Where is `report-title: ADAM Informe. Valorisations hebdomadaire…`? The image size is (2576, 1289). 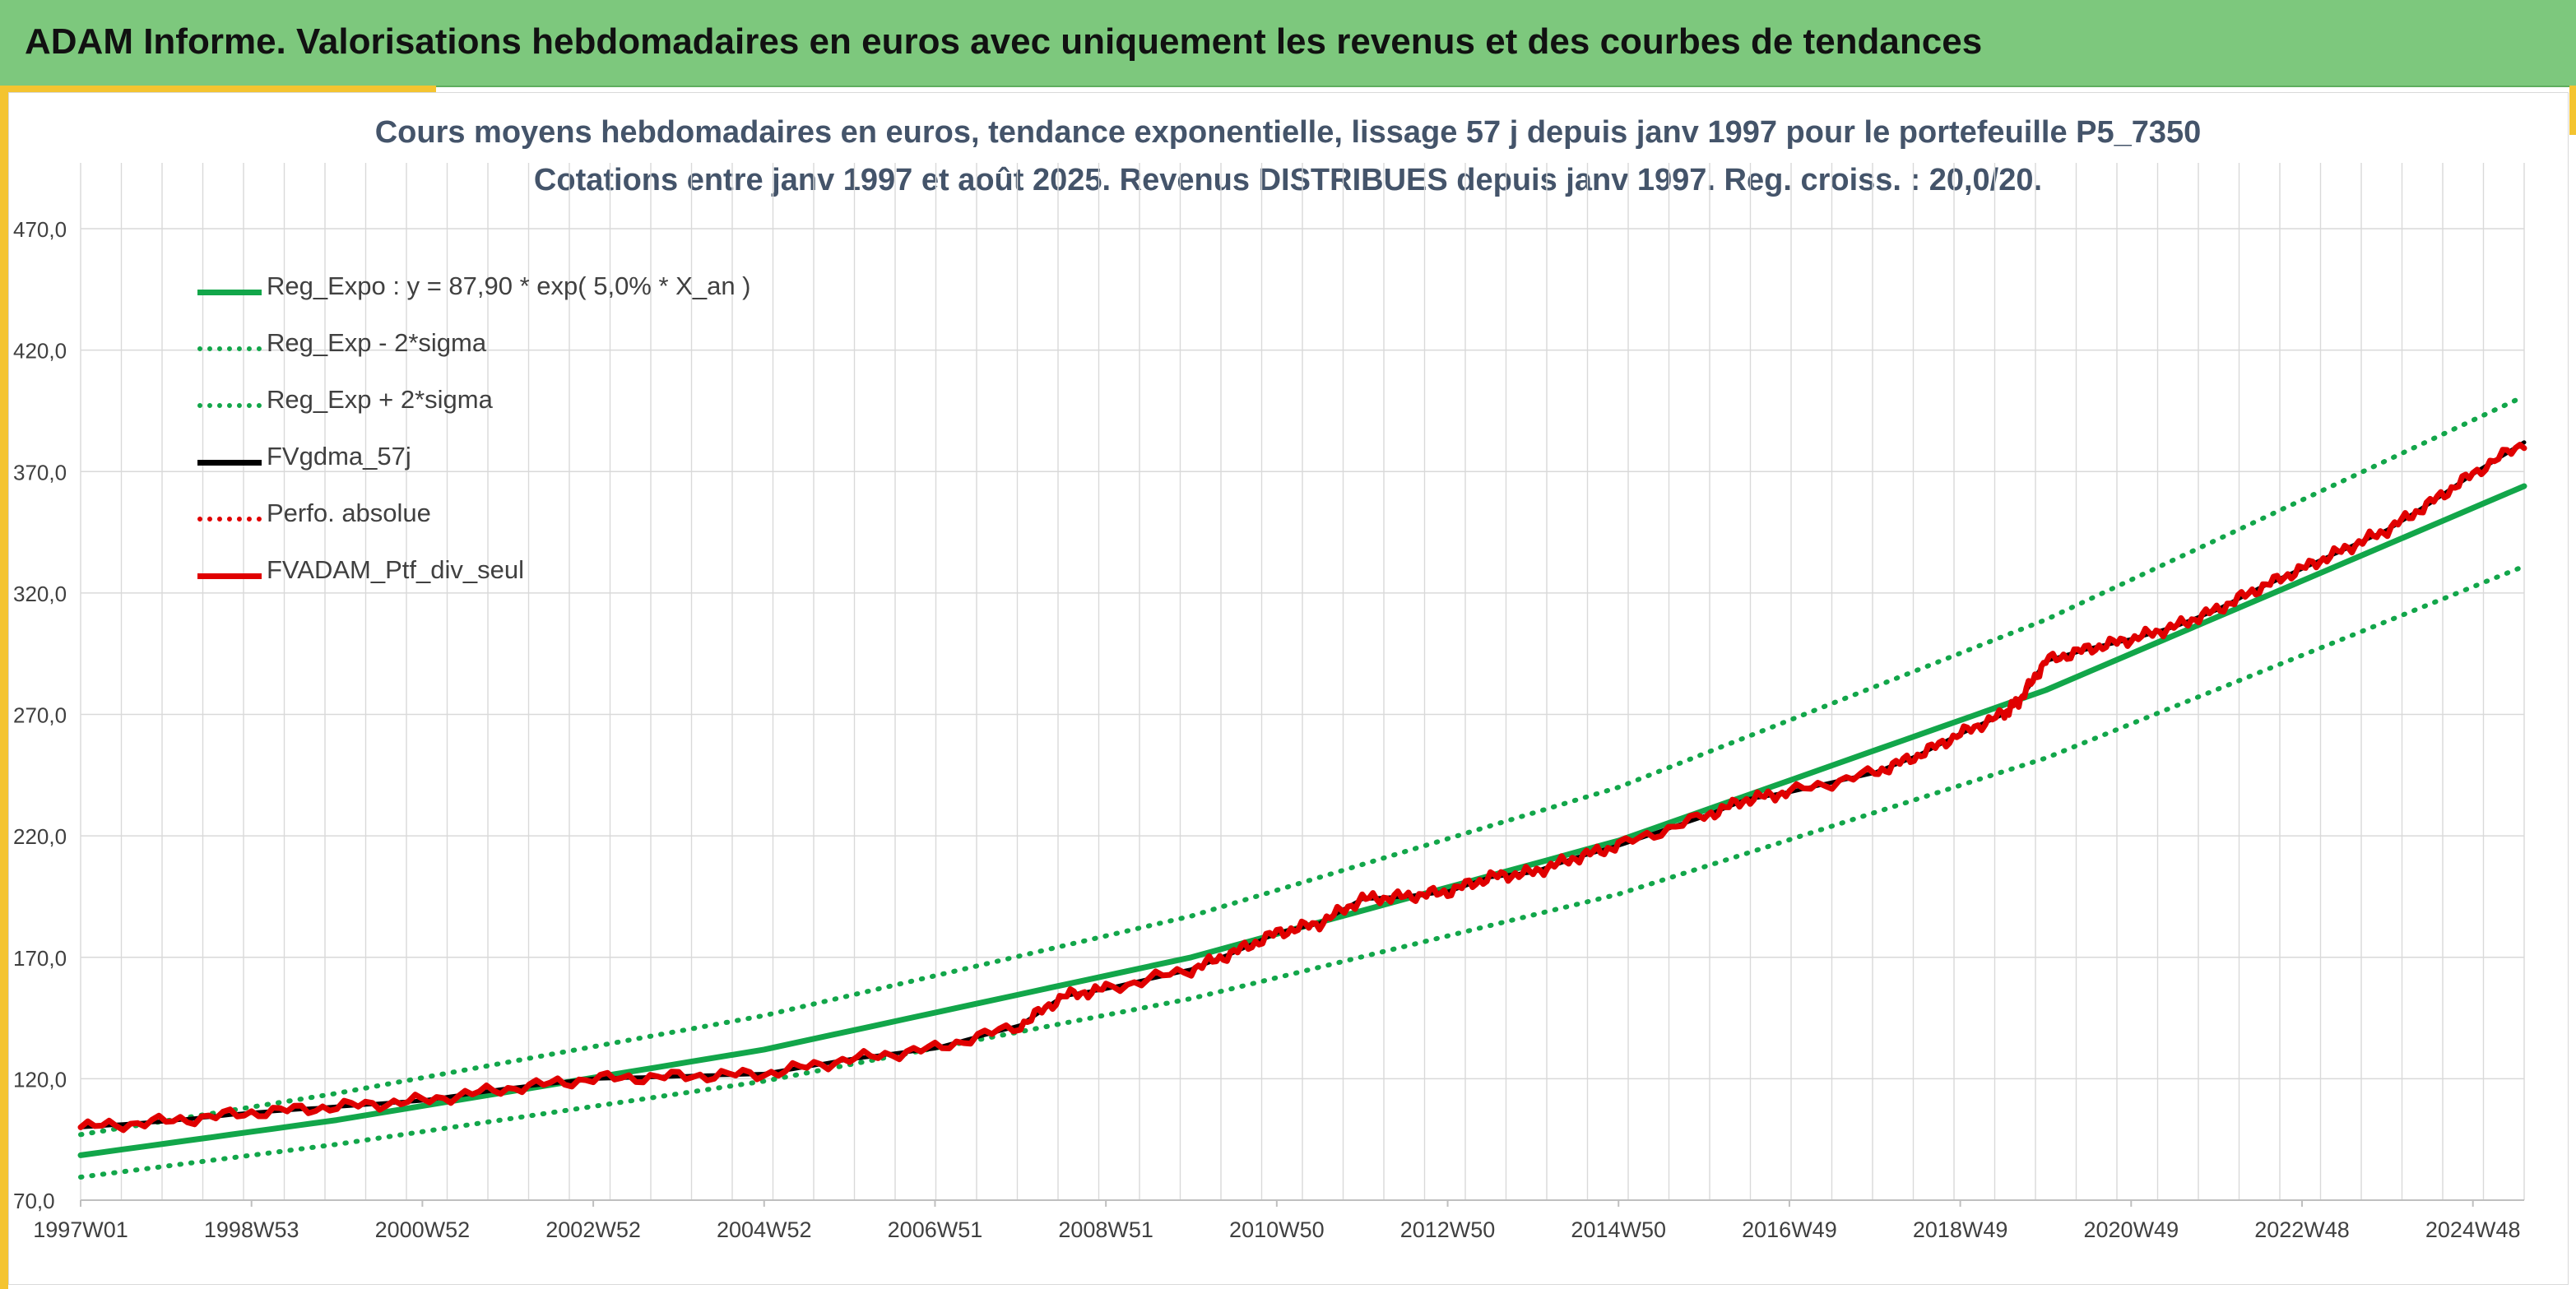
report-title: ADAM Informe. Valorisations hebdomadaire… is located at coordinates (1004, 41).